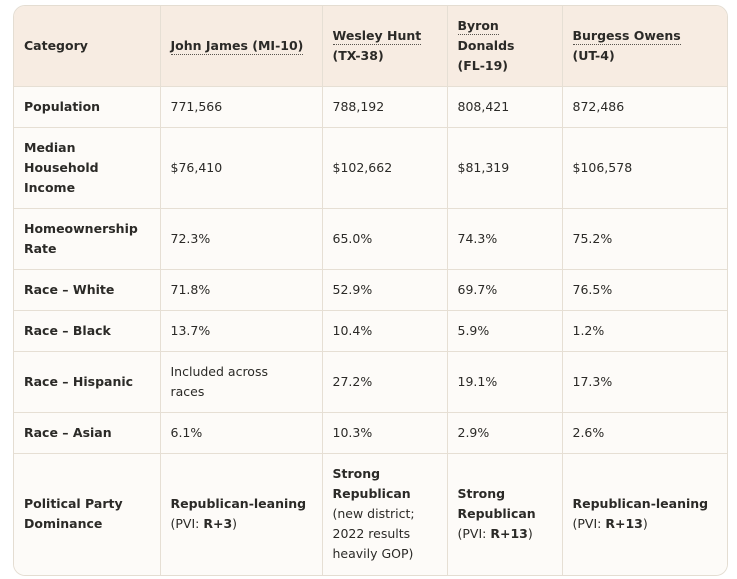 The image size is (737, 579). Describe the element at coordinates (644, 514) in the screenshot. I see `table-cell: Republican-leaning (PVI: R+13)` at that location.